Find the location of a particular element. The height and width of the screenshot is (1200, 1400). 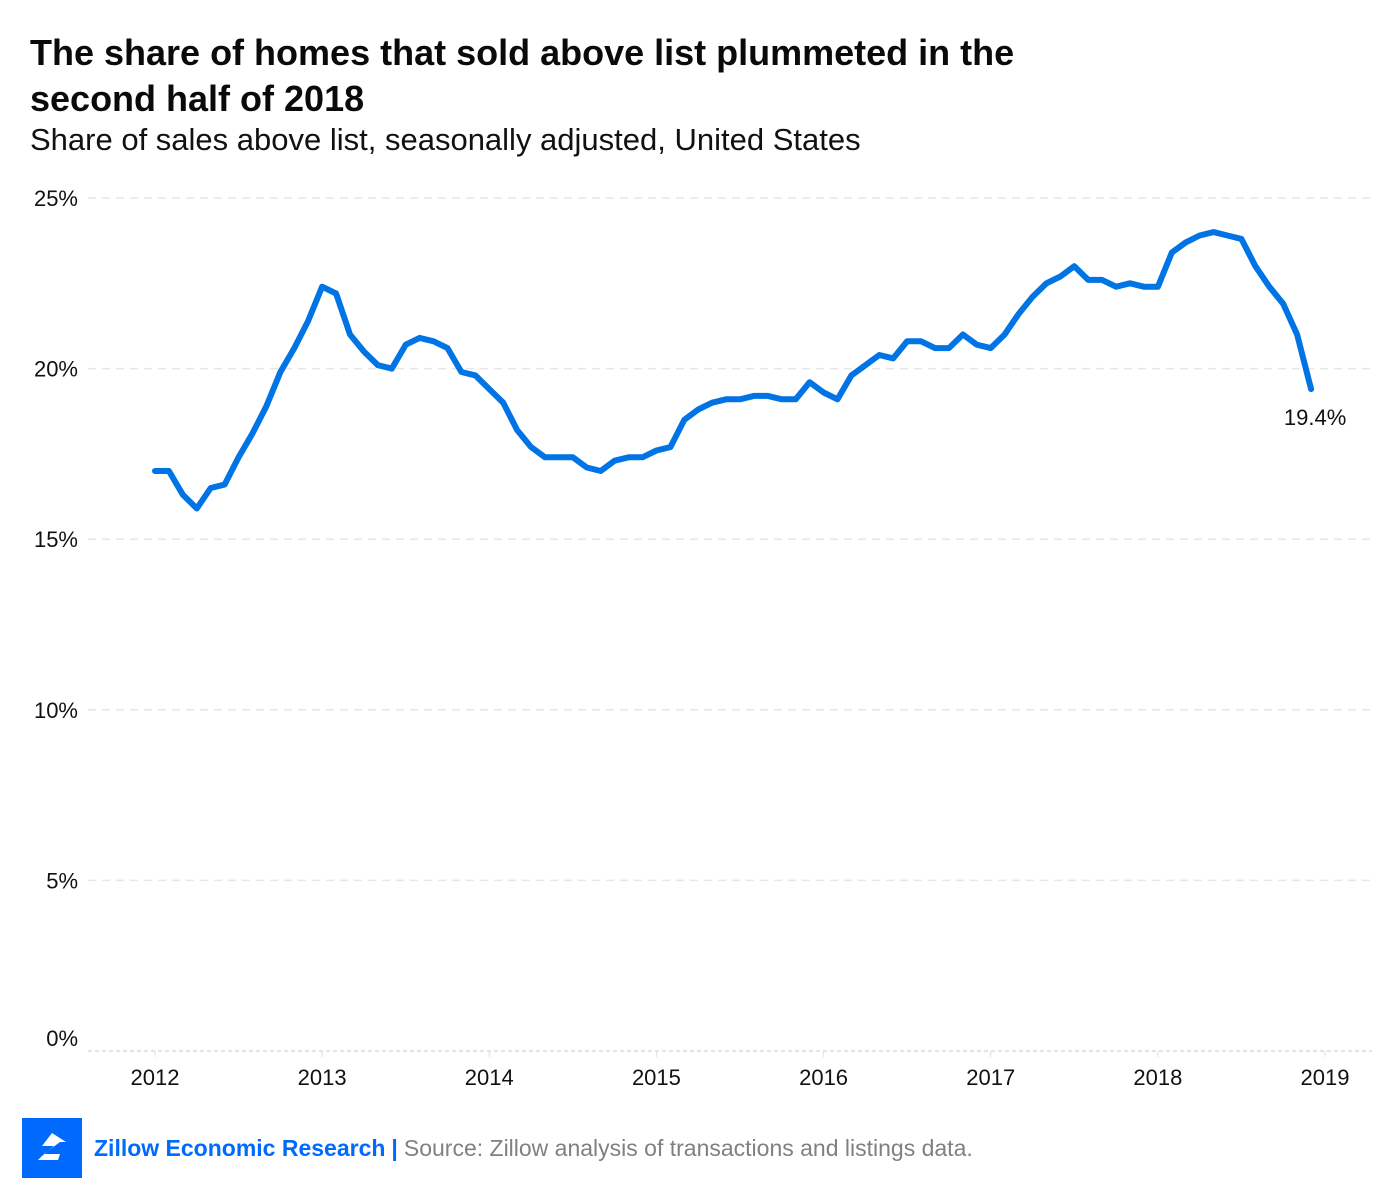

x-tick-label: 2012 is located at coordinates (155, 1077).